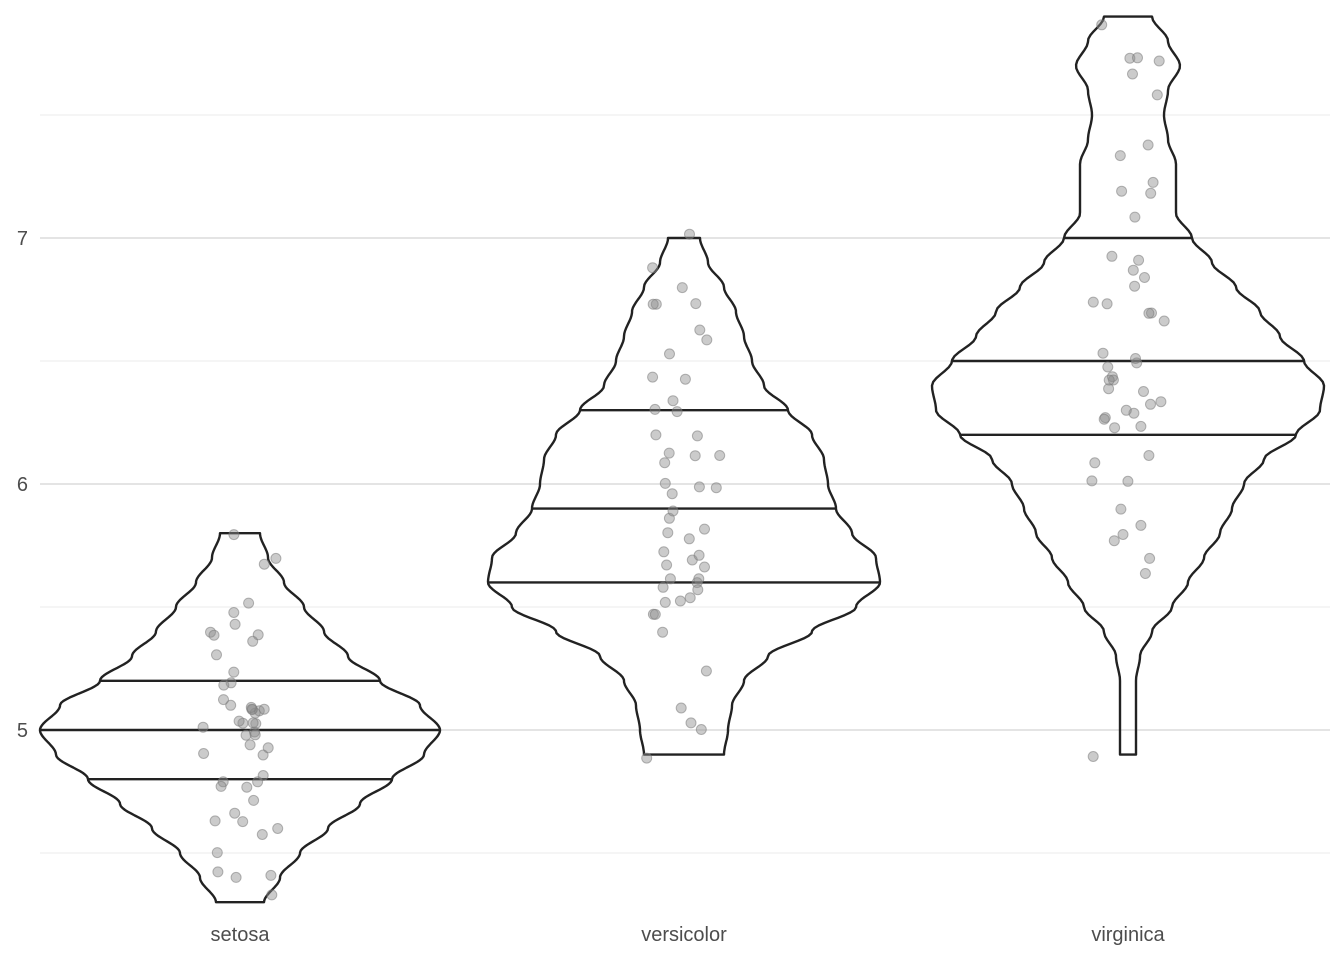  I want to click on y-tick-label: 5, so click(22, 731).